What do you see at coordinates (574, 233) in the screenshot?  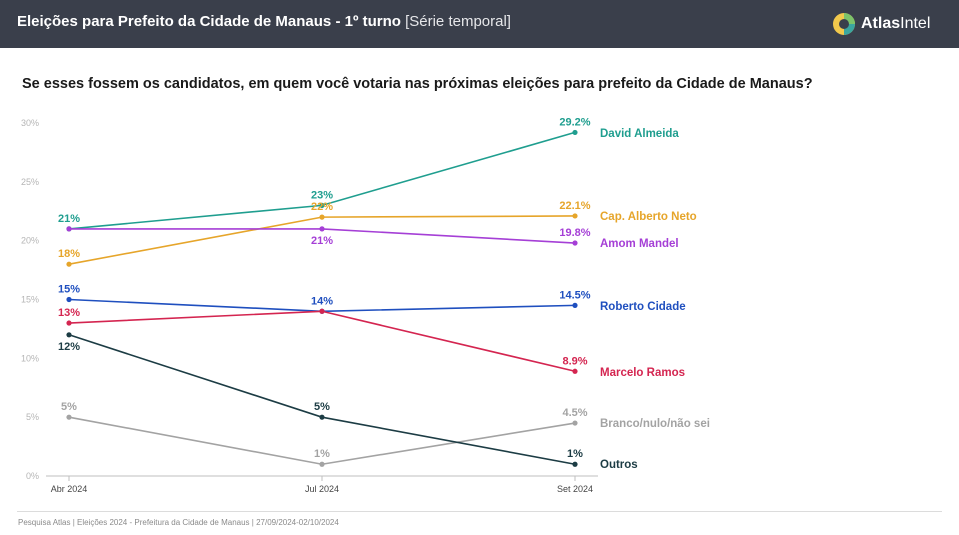 I see `data-label-amom-mandel: 19.8%` at bounding box center [574, 233].